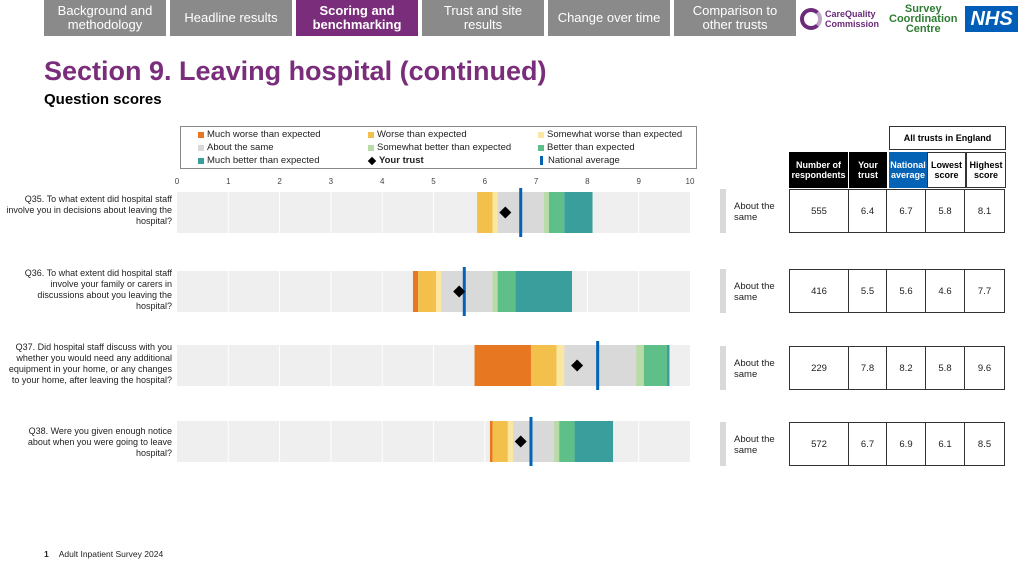 The width and height of the screenshot is (1024, 576). What do you see at coordinates (357, 18) in the screenshot?
I see `tab-scoring-benchmarking: Scoring and benchmarking` at bounding box center [357, 18].